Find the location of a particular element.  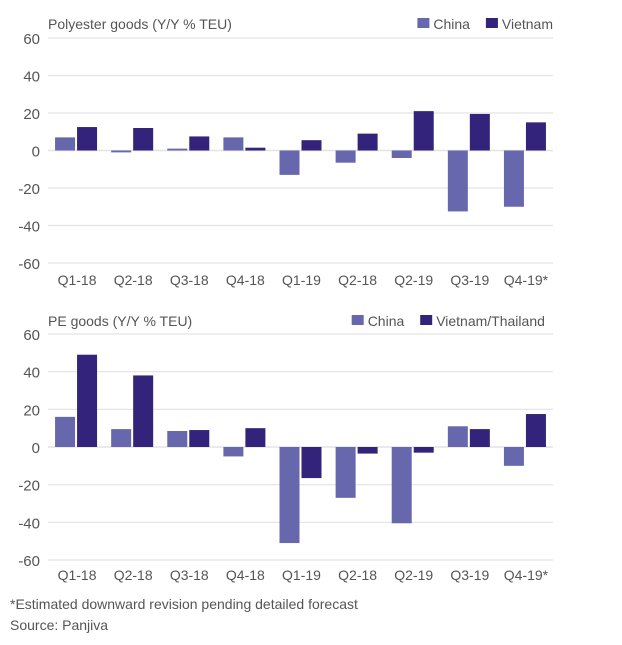

bar-vietnam-thailand-q418 is located at coordinates (255, 437).